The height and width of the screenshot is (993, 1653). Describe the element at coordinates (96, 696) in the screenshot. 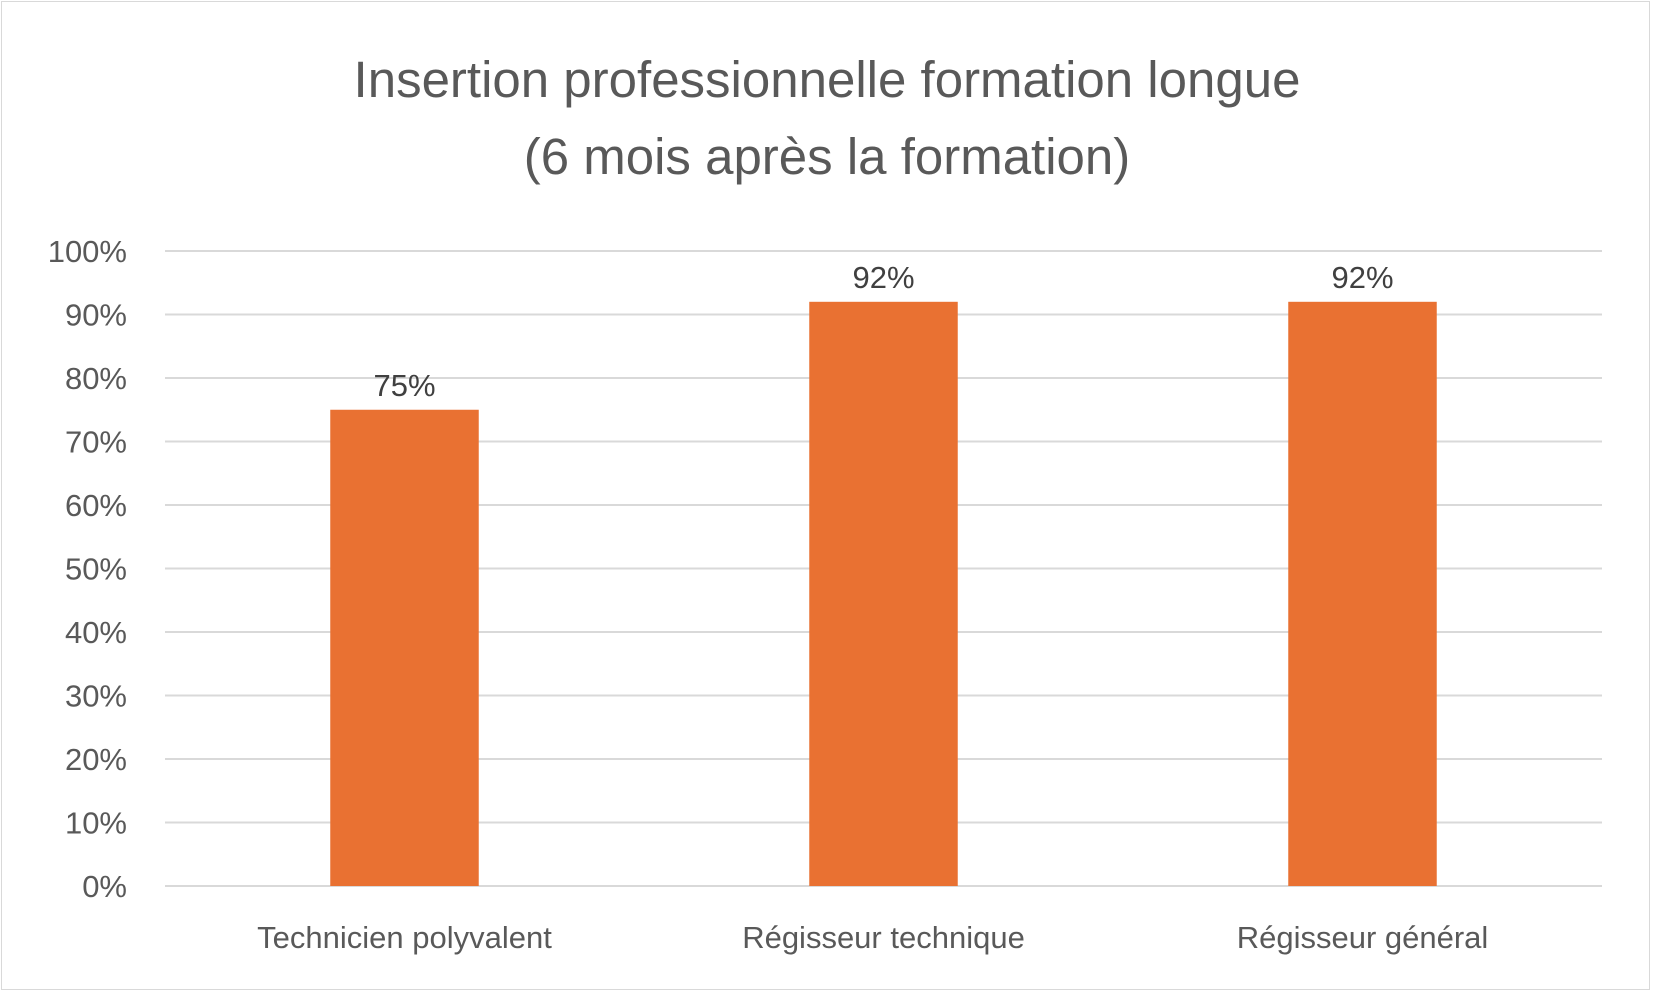

I see `y-tick-label: 30%` at that location.